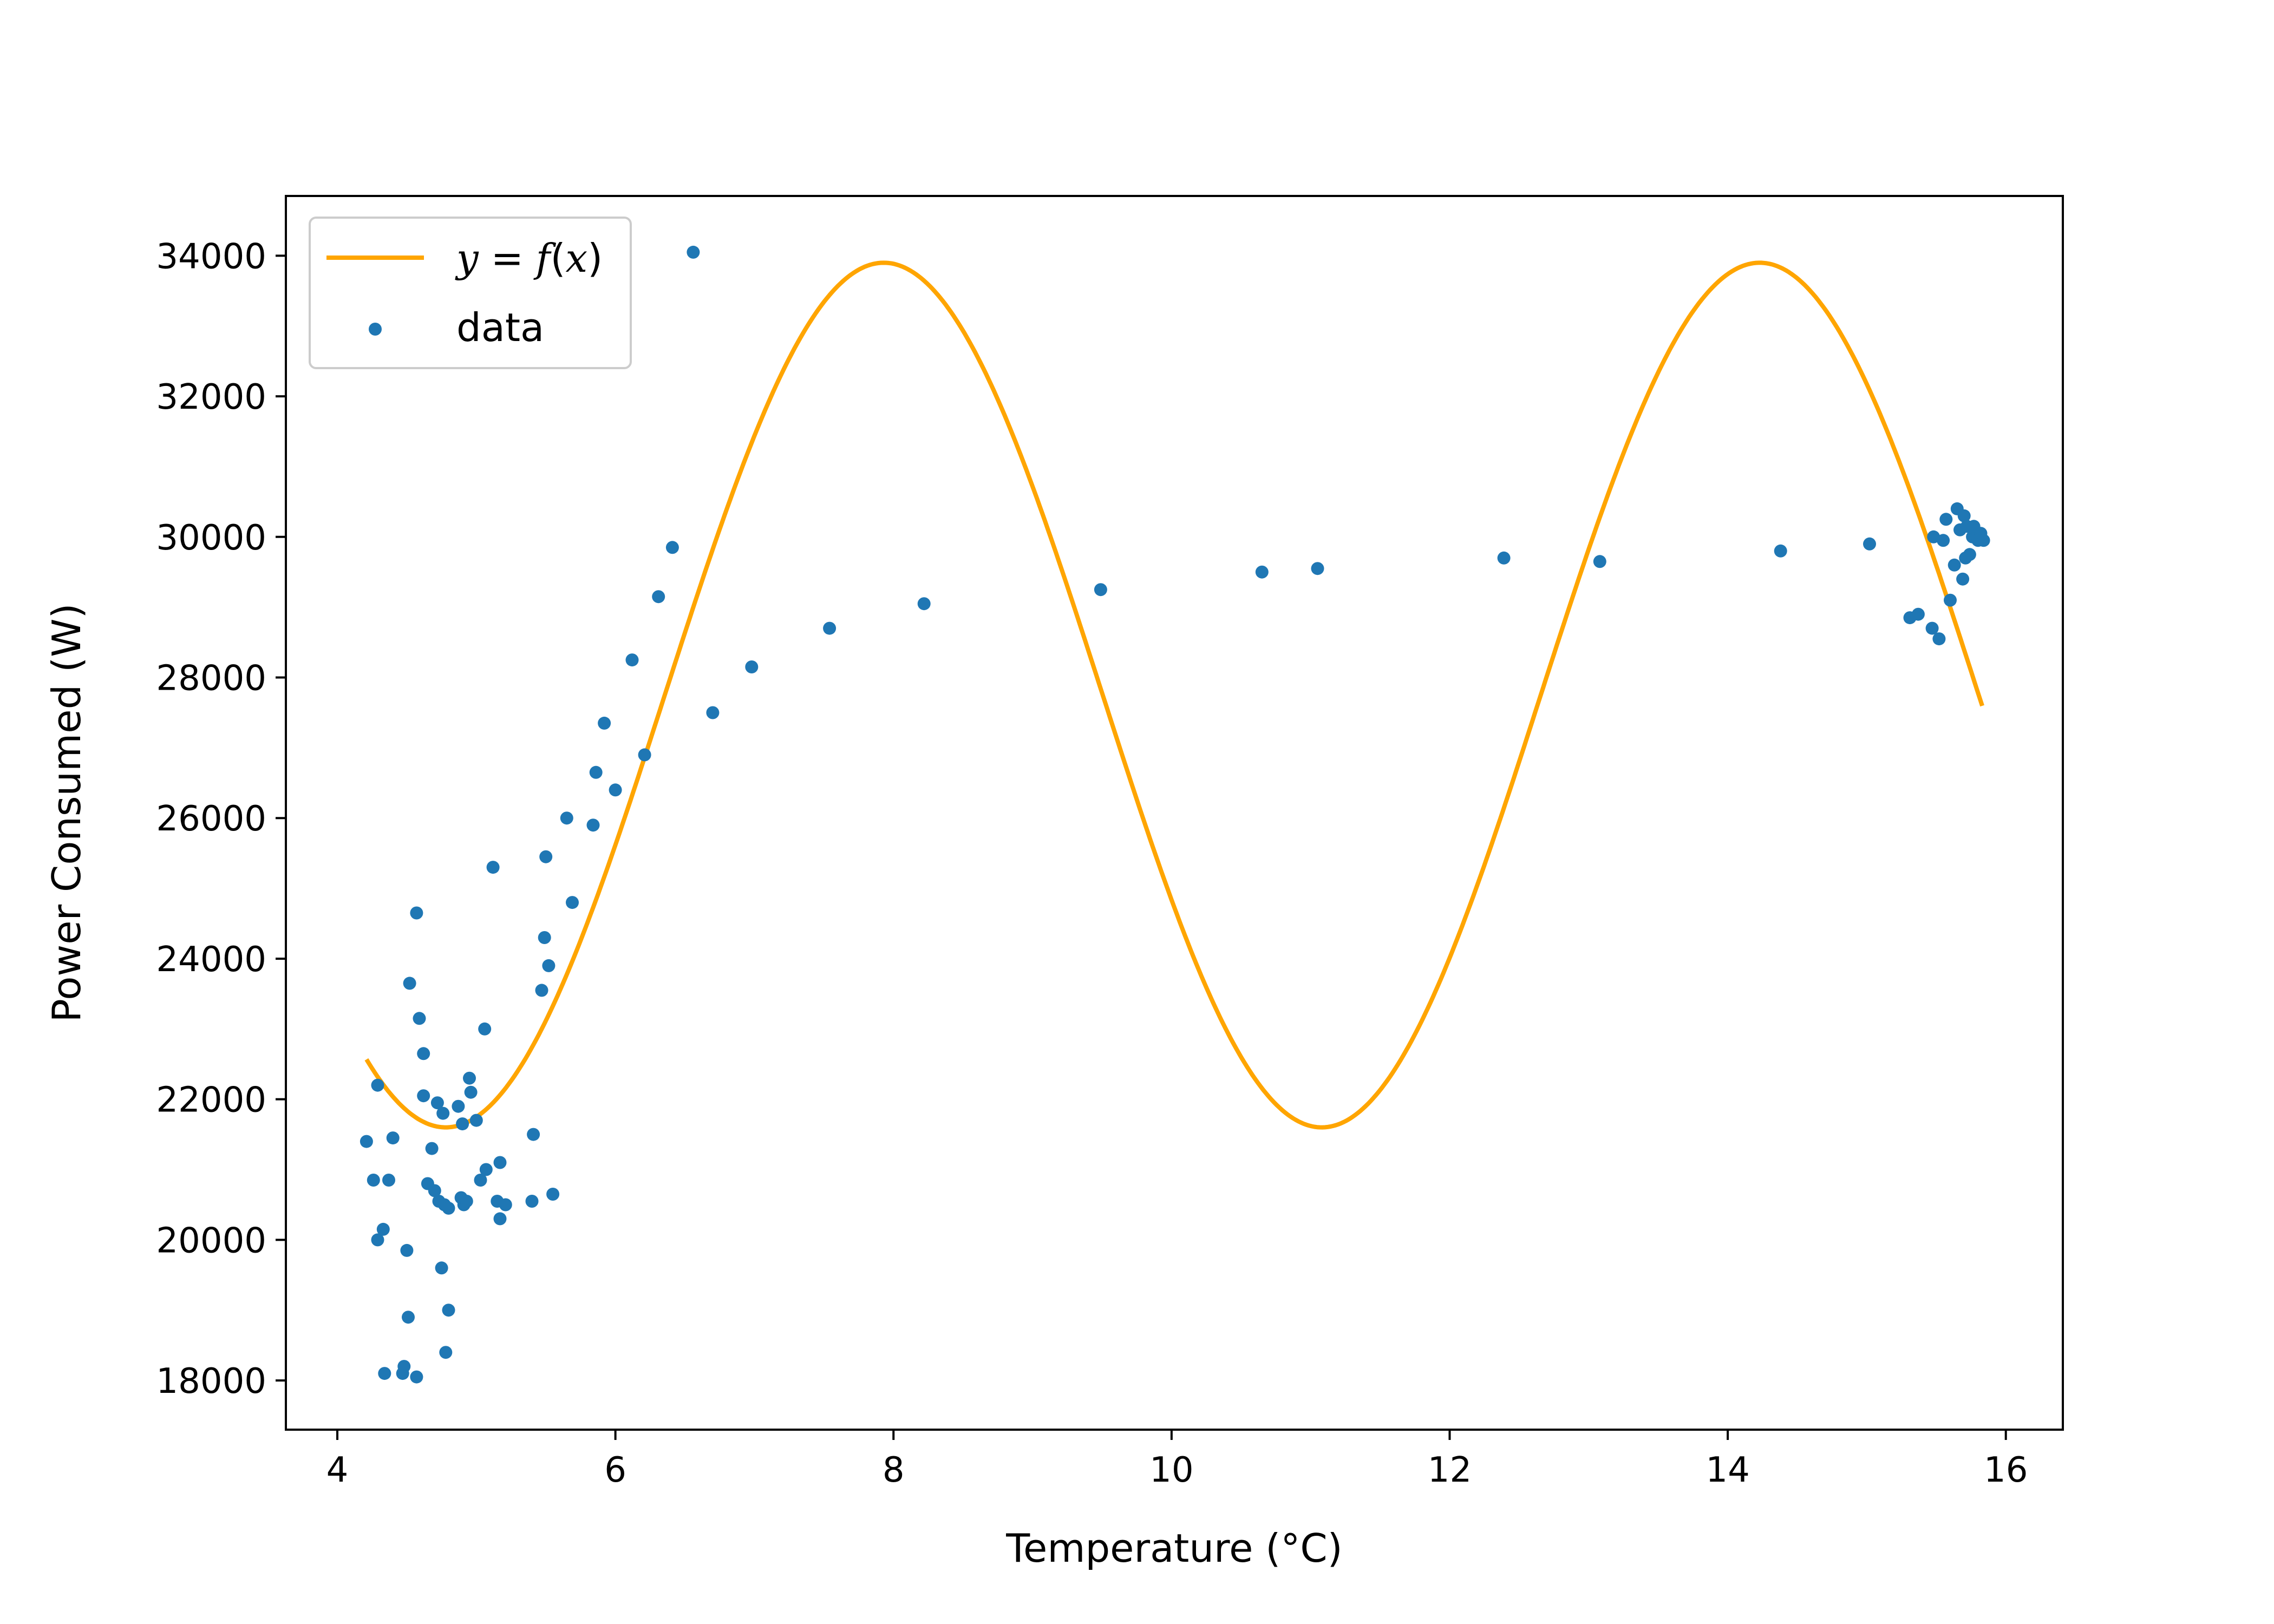 The height and width of the screenshot is (1624, 2274). Describe the element at coordinates (467, 258) in the screenshot. I see `legend-line-label-part: y` at that location.